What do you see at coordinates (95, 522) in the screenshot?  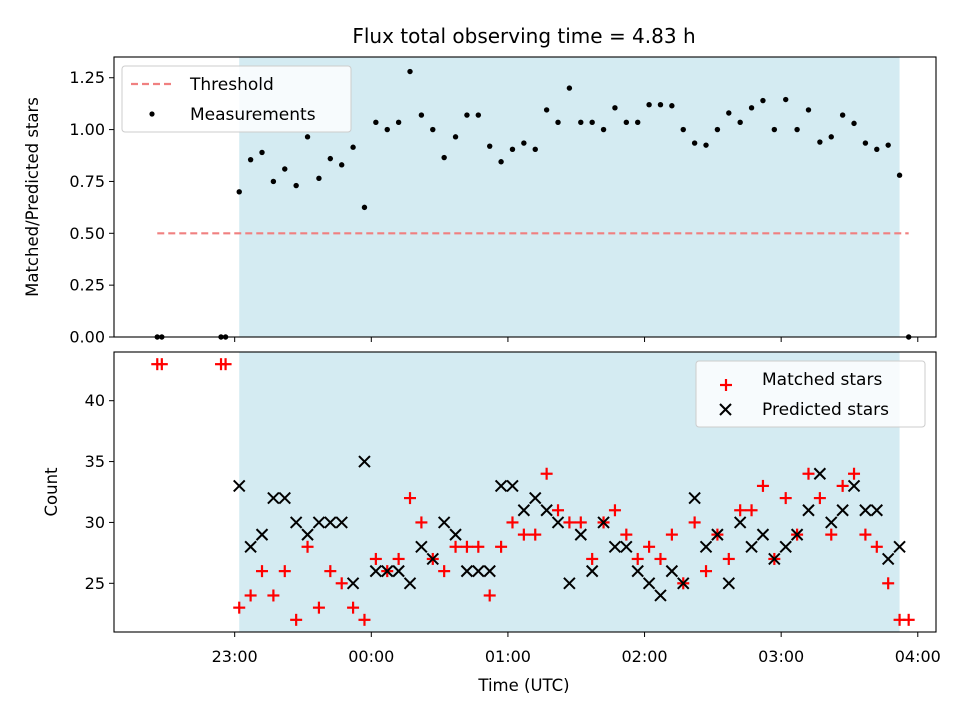 I see `y-tick-label: 30` at bounding box center [95, 522].